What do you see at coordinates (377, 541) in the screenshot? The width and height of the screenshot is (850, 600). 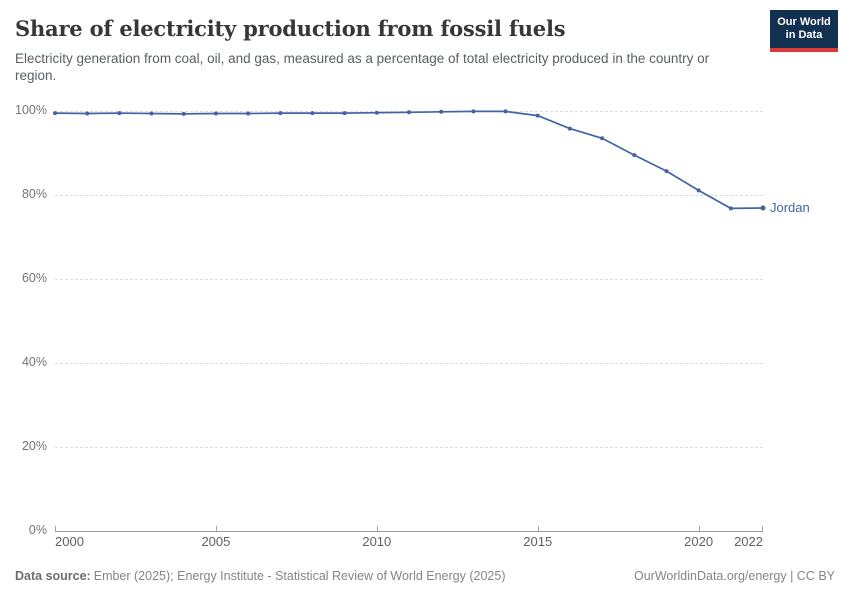 I see `x-tick-label: 2010` at bounding box center [377, 541].